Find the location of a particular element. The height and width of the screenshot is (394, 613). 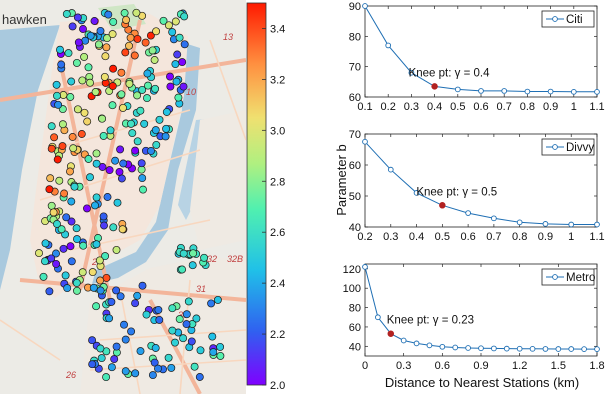

x-tick-label: 0.2 is located at coordinates (388, 107).